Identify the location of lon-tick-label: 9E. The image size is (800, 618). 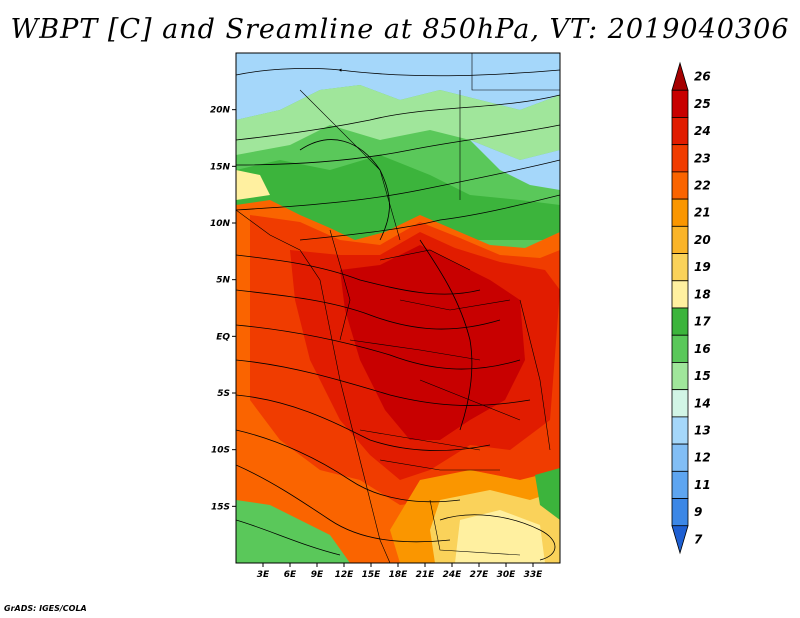
(317, 575).